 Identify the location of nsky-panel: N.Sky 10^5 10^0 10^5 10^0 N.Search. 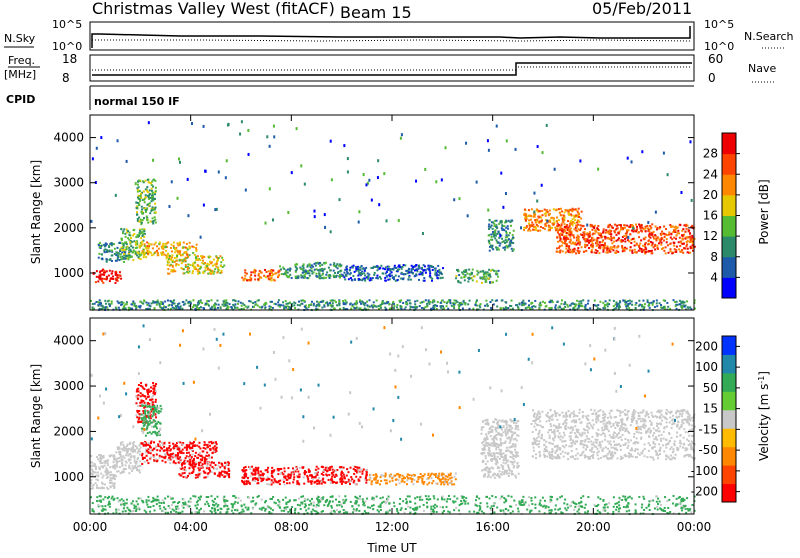
(399, 35).